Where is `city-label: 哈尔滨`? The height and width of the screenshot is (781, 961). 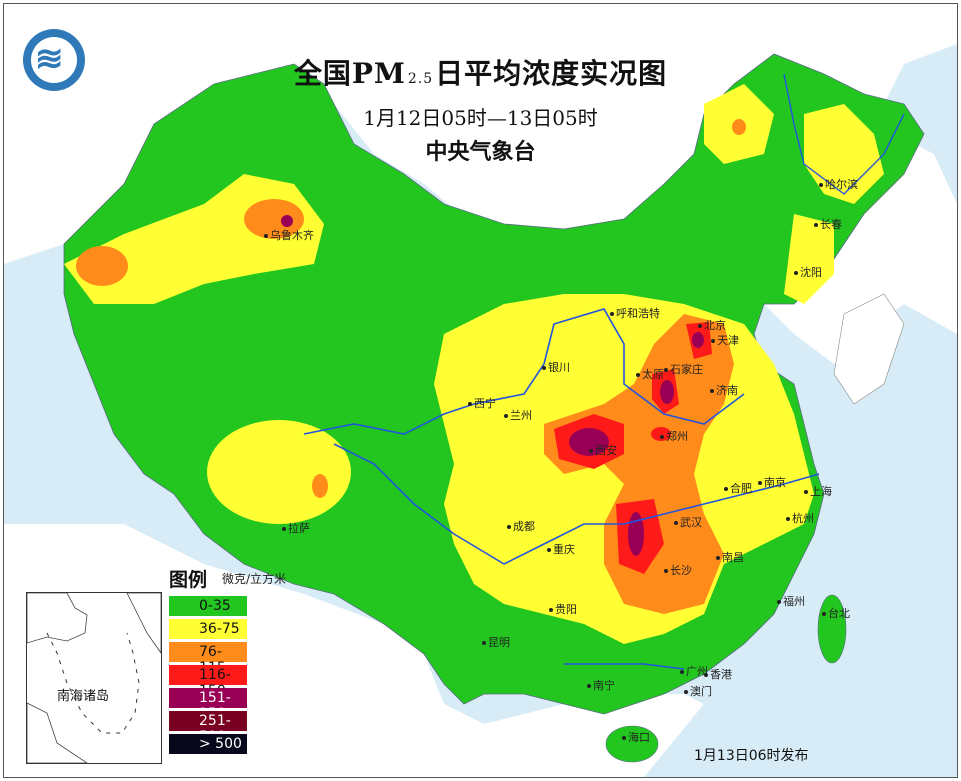 city-label: 哈尔滨 is located at coordinates (838, 184).